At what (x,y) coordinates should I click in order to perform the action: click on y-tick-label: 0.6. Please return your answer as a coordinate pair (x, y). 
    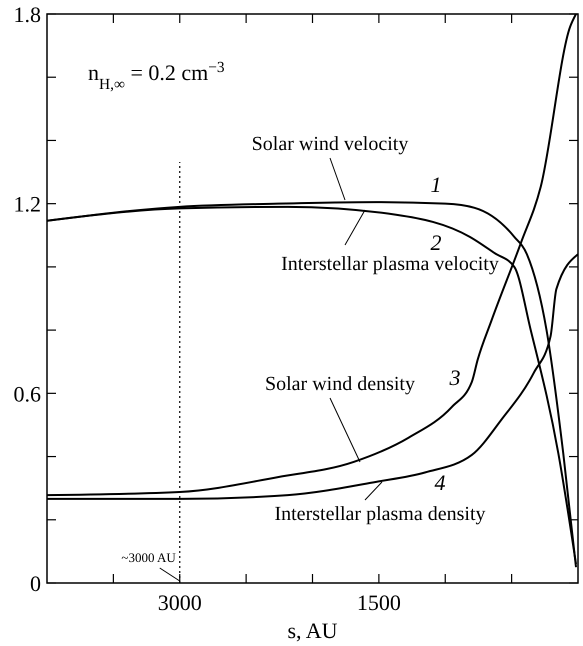
    Looking at the image, I should click on (27, 393).